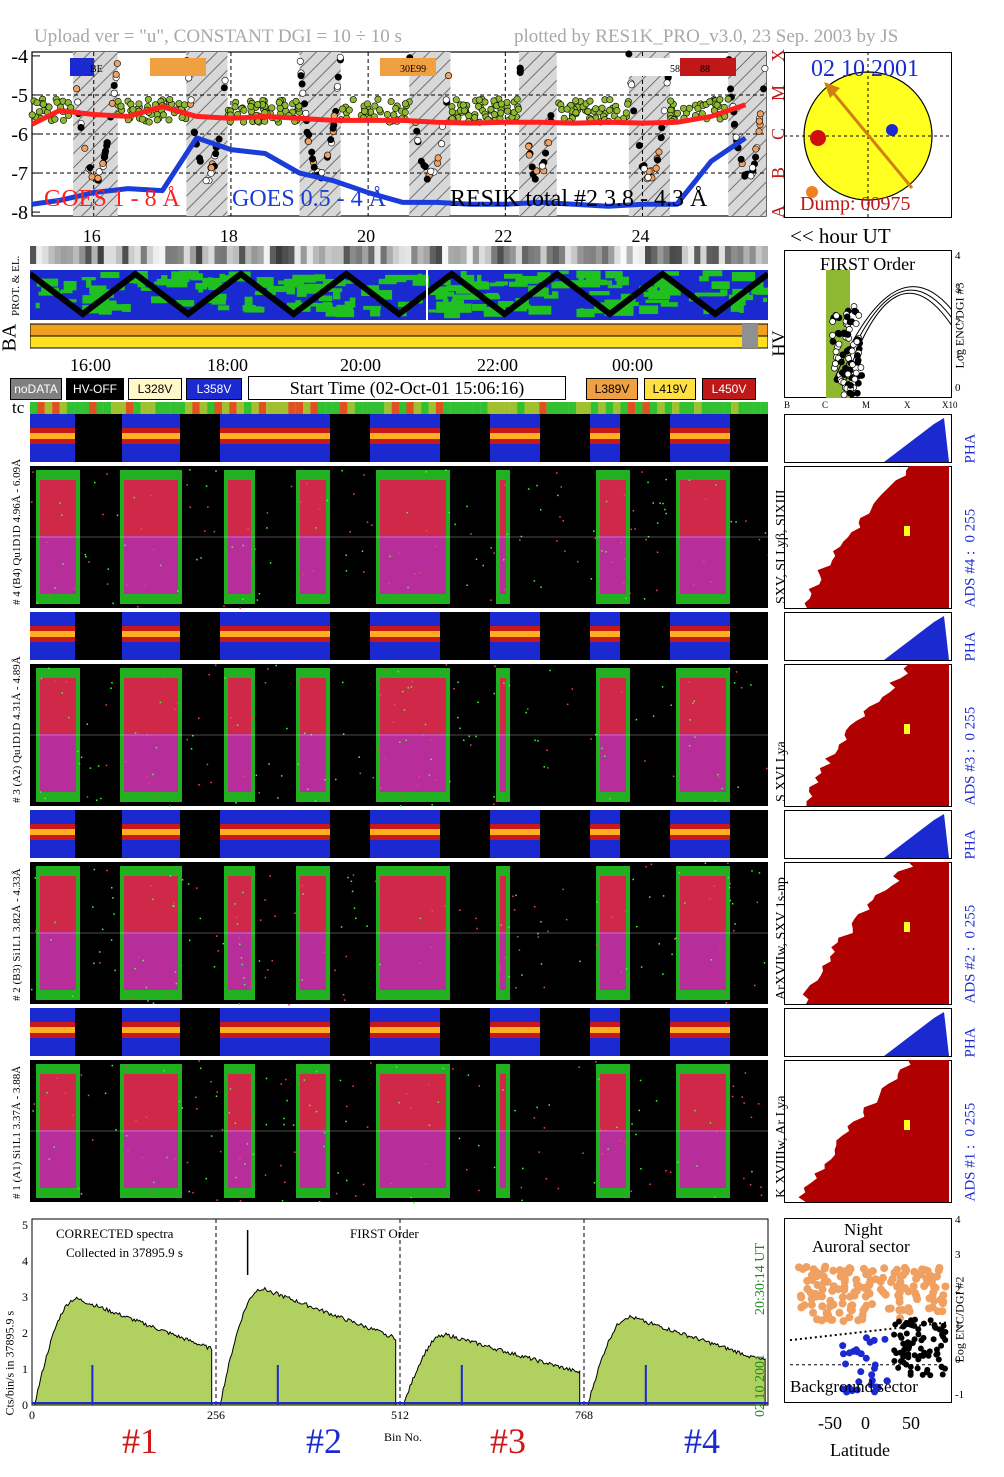 This screenshot has width=1004, height=1477. What do you see at coordinates (875, 933) in the screenshot?
I see `ads-hist` at bounding box center [875, 933].